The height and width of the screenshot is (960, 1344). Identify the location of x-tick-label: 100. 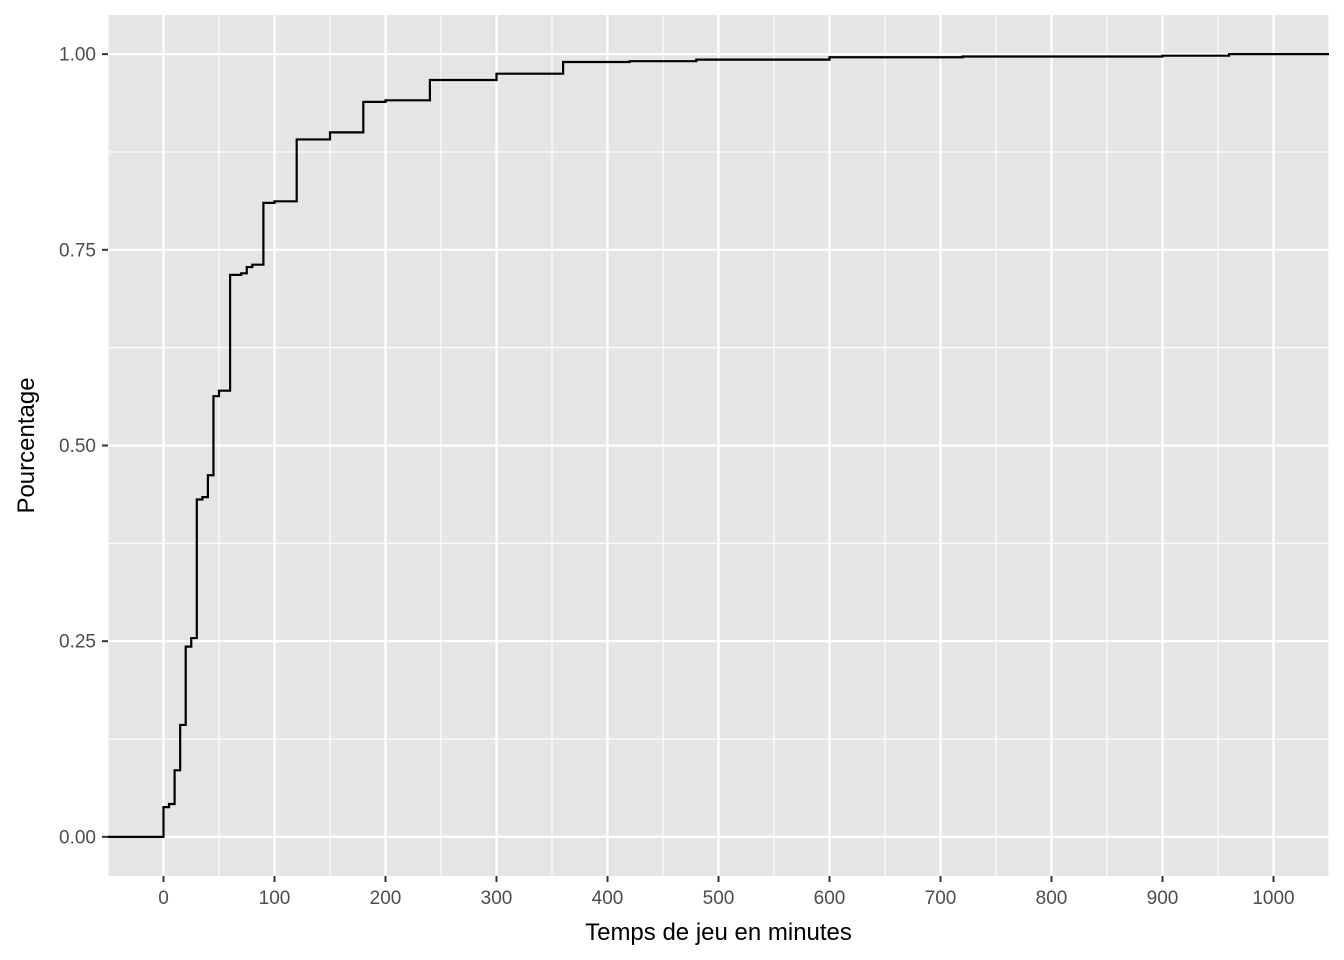
(275, 898).